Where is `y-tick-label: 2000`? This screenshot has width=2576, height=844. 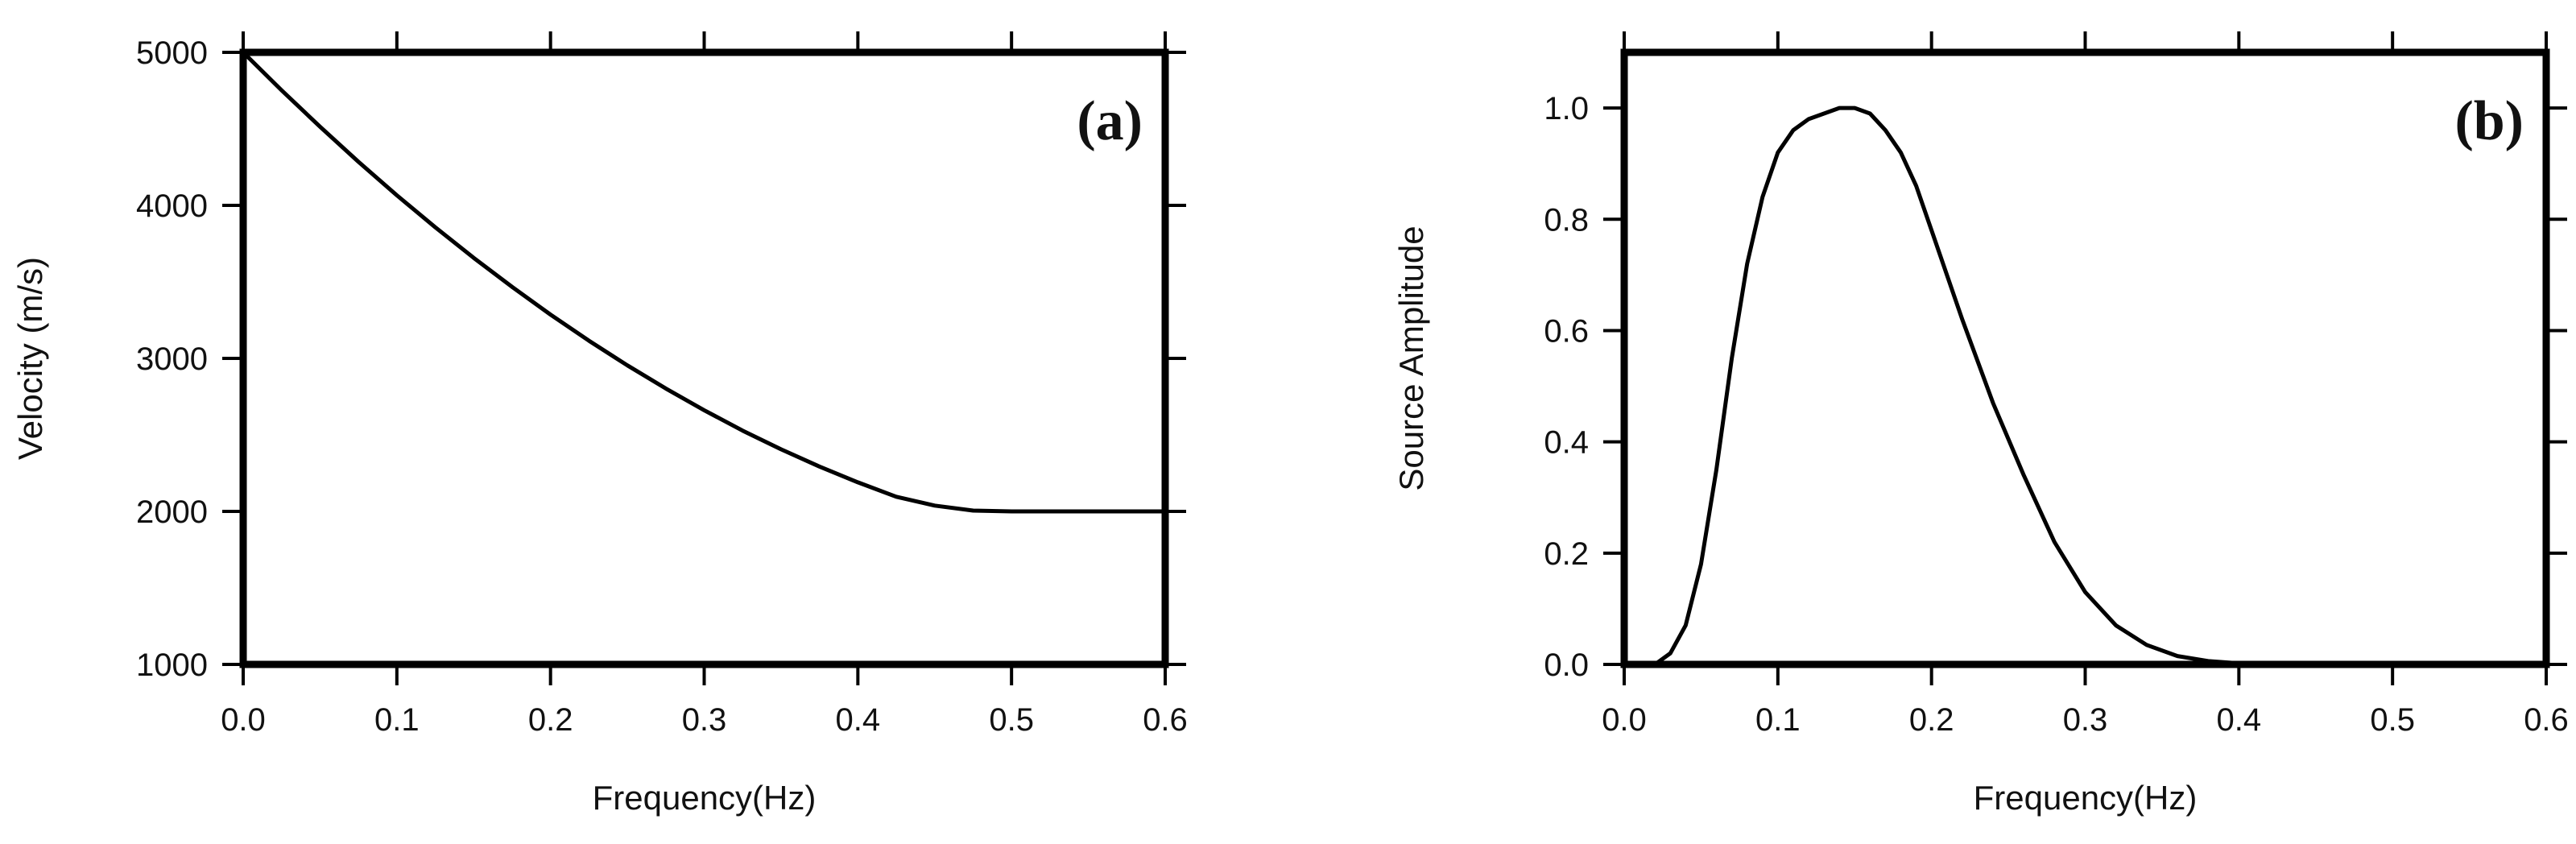 y-tick-label: 2000 is located at coordinates (172, 512).